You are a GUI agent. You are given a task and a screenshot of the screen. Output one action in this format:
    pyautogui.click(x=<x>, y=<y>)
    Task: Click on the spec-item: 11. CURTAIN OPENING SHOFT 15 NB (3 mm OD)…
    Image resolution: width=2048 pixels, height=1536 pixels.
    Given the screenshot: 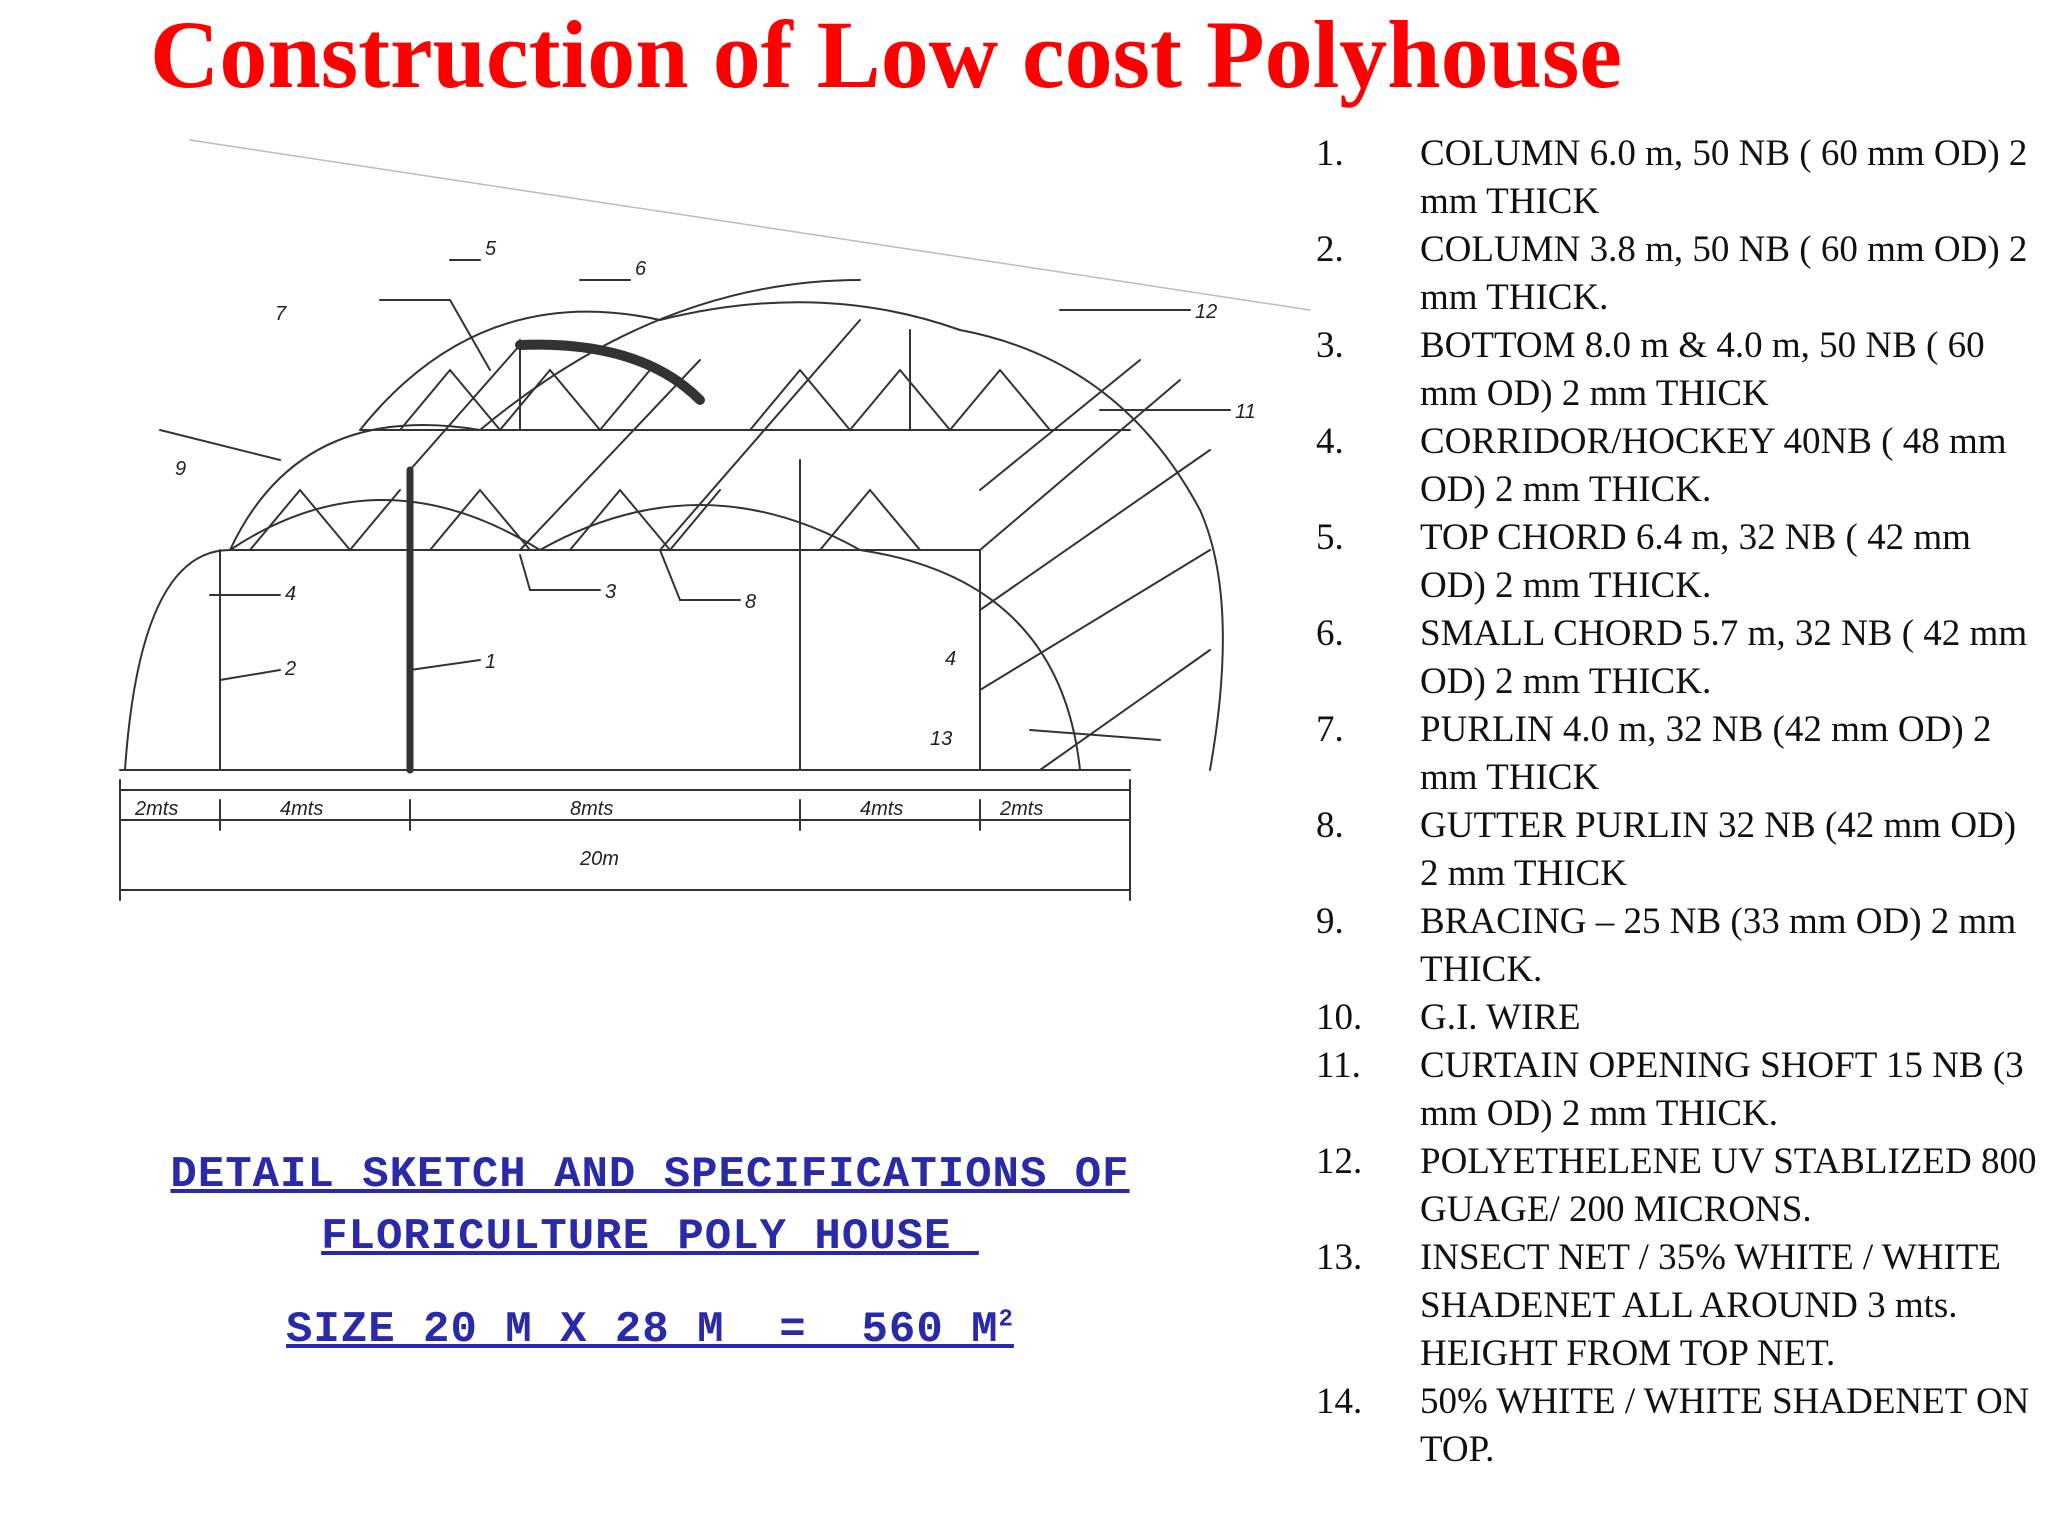 What is the action you would take?
    pyautogui.click(x=1670, y=1089)
    